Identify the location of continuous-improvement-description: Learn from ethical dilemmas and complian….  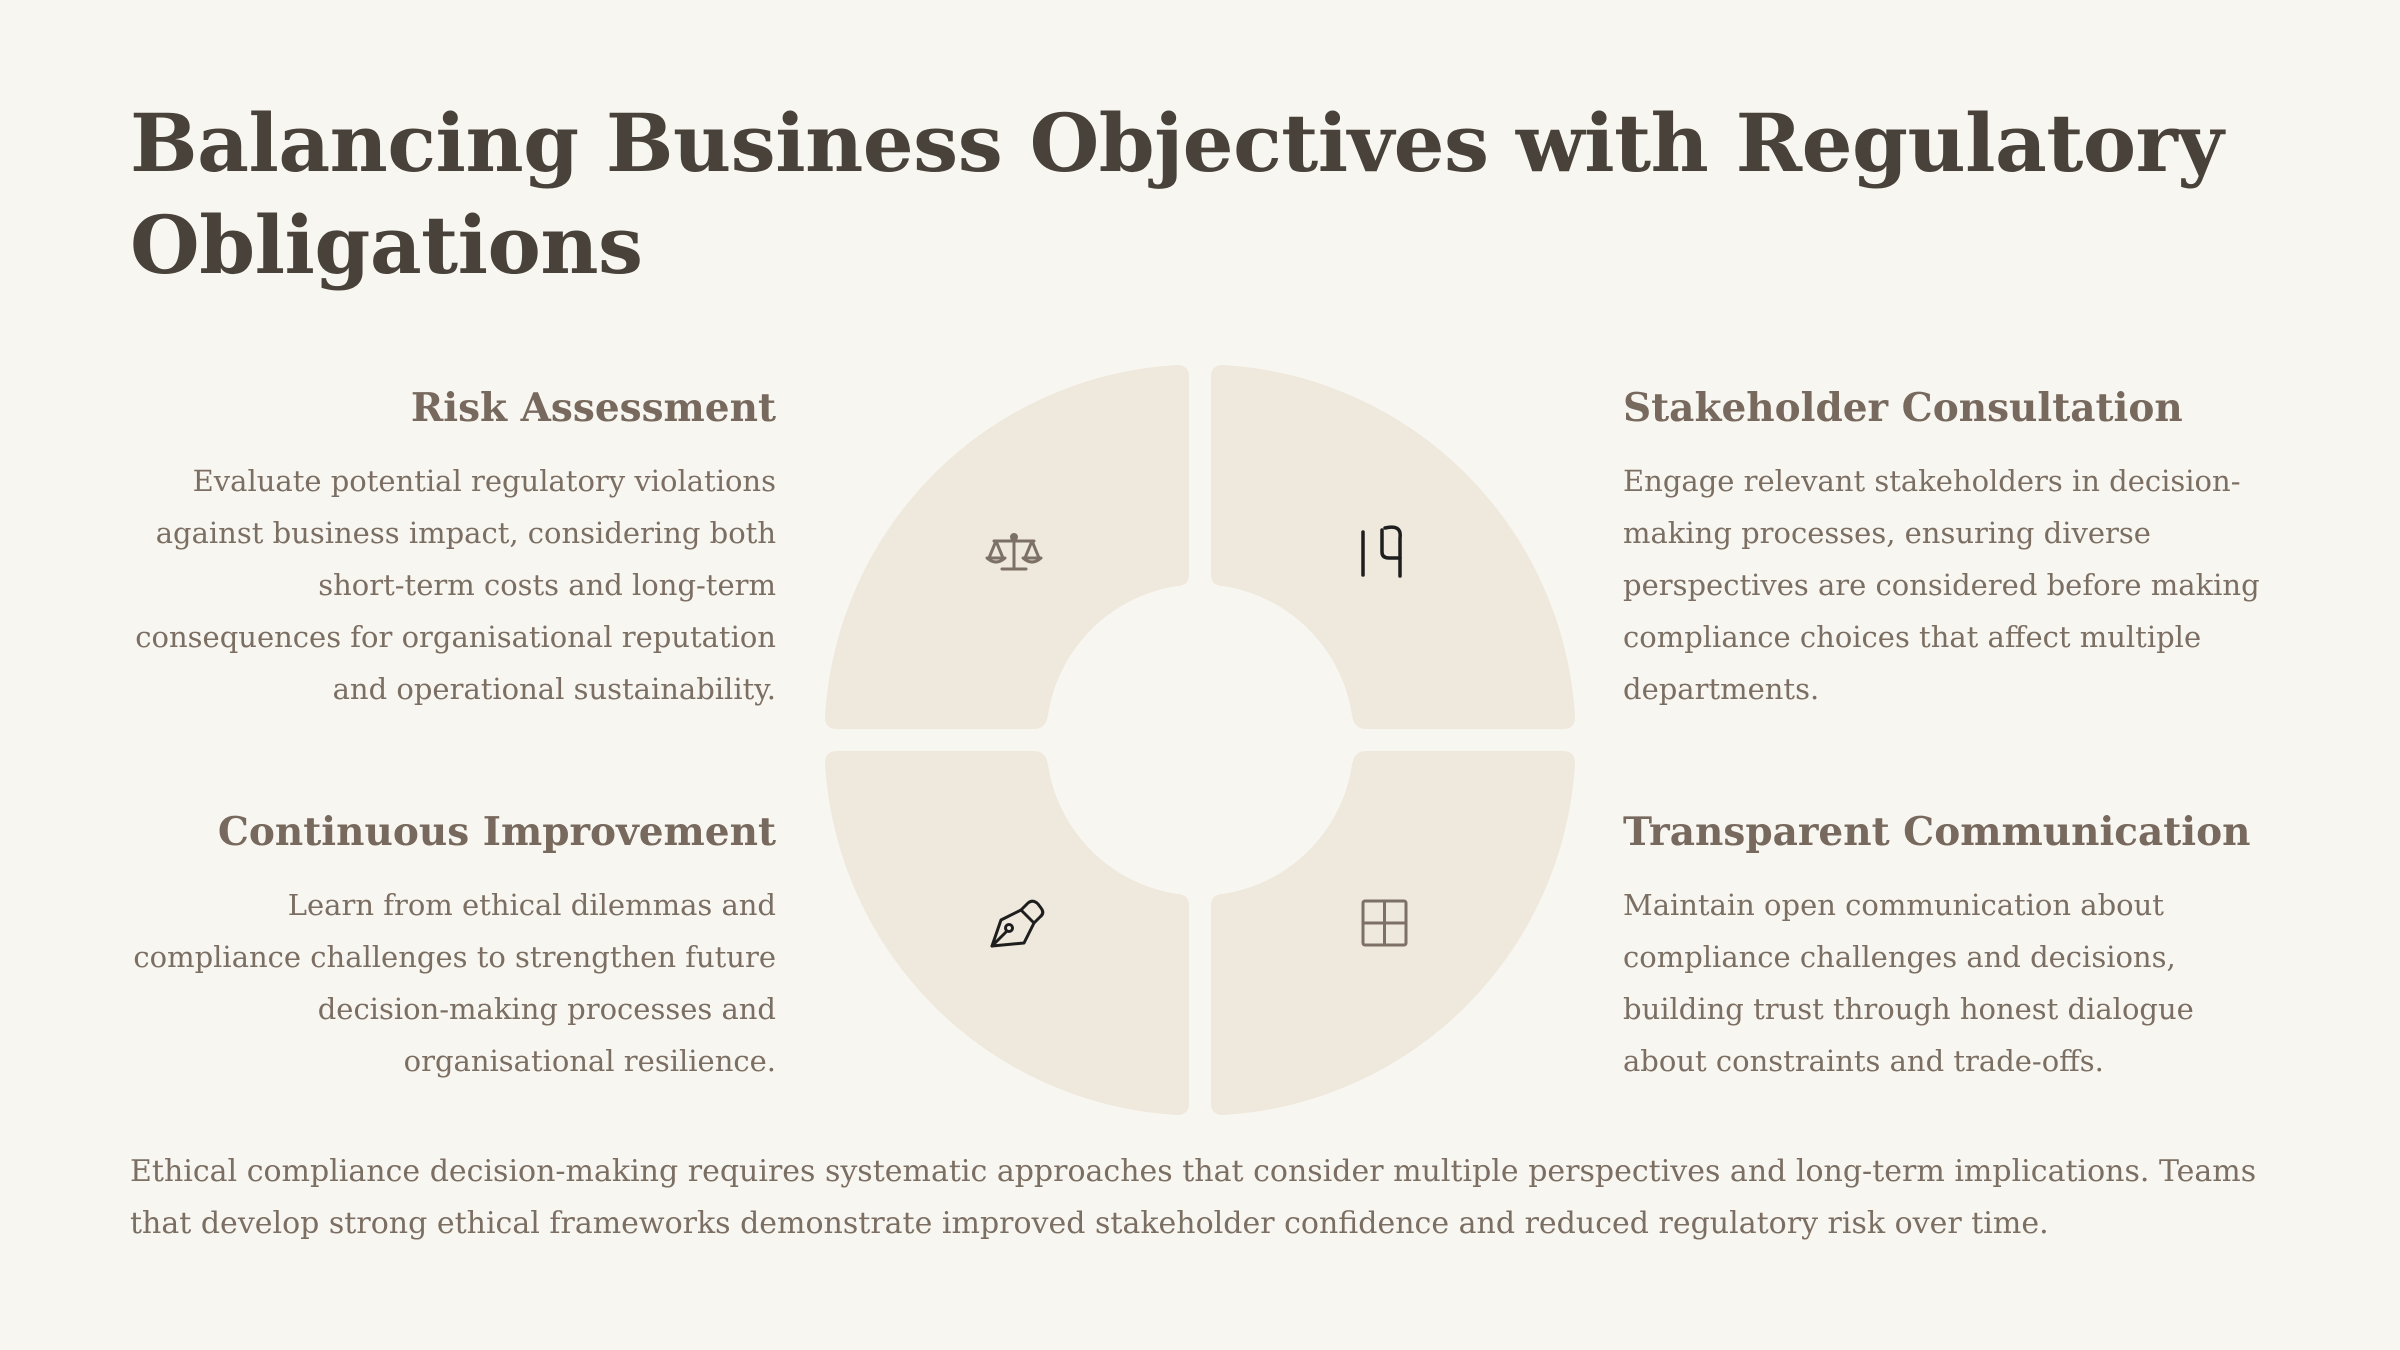
(454, 983).